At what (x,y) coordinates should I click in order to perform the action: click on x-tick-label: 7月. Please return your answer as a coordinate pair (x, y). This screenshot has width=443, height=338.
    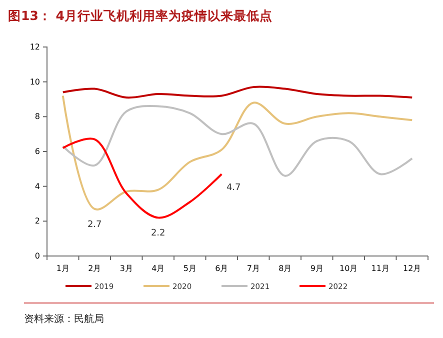
    Looking at the image, I should click on (253, 268).